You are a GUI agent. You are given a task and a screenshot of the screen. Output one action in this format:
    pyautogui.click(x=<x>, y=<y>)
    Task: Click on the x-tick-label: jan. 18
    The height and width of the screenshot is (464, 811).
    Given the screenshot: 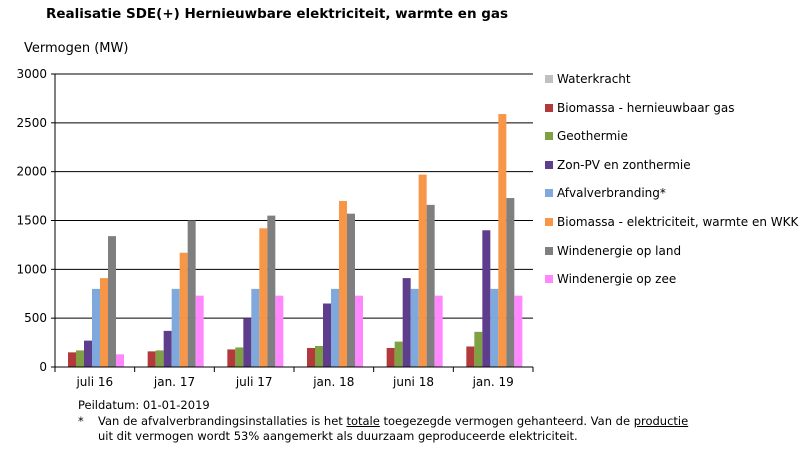 What is the action you would take?
    pyautogui.click(x=333, y=382)
    